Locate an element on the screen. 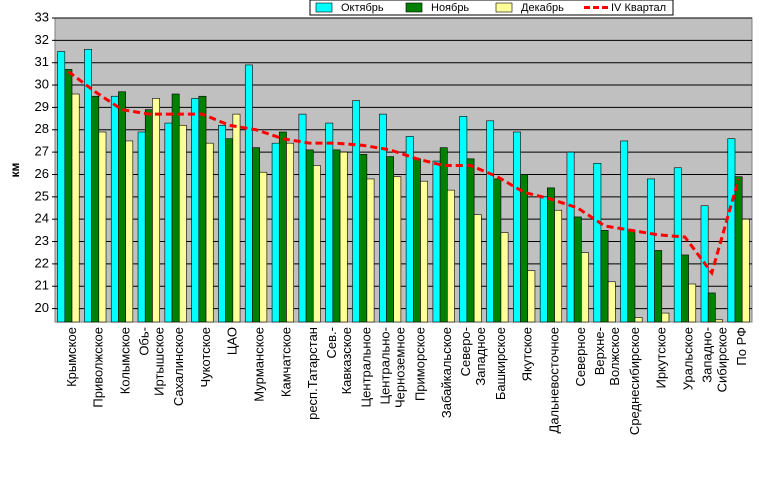  x-tick-label: Забайкальское is located at coordinates (446, 372).